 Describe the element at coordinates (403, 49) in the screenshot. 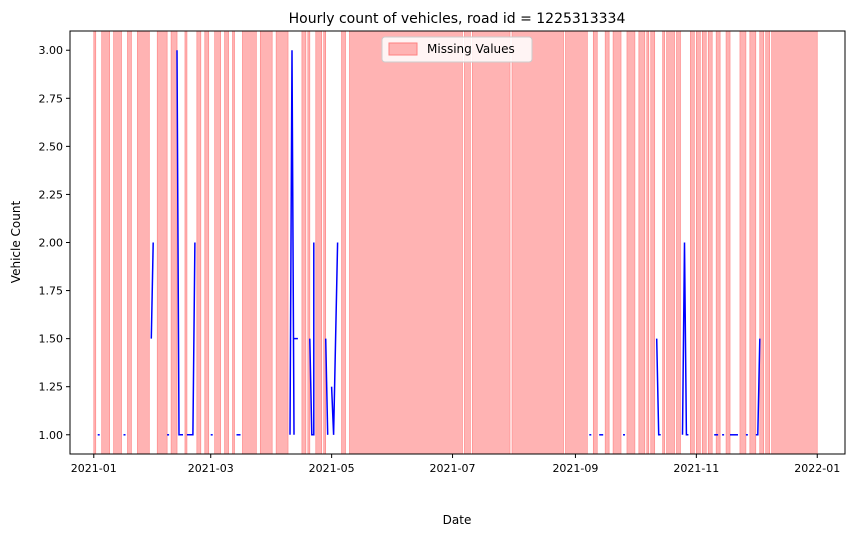

I see `legend-swatch-missing` at that location.